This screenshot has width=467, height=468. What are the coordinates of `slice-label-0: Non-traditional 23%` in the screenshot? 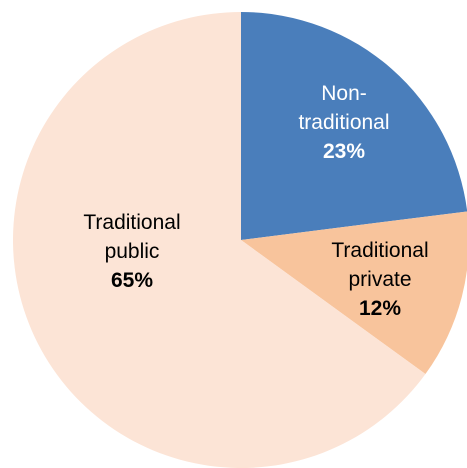 It's located at (343, 122).